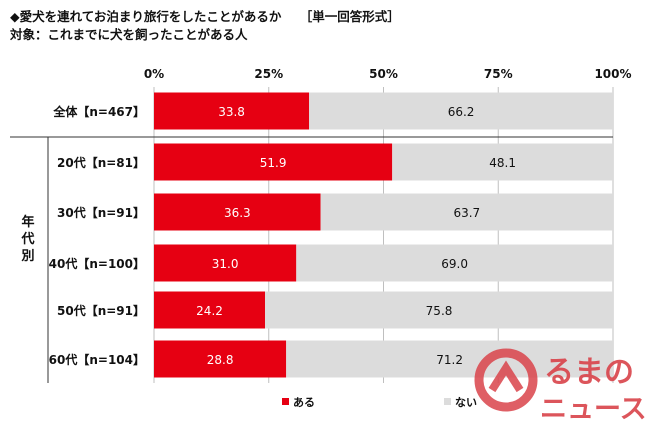 The width and height of the screenshot is (650, 433). I want to click on data-label: 36.3, so click(237, 213).